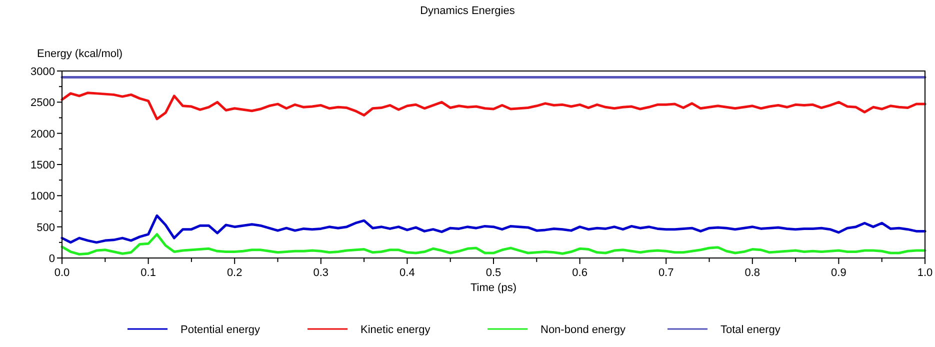 Image resolution: width=935 pixels, height=347 pixels. I want to click on x-tick-label: 0.9, so click(838, 273).